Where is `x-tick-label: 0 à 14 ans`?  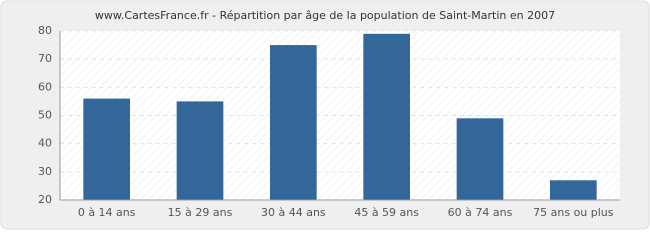
x-tick-label: 0 à 14 ans is located at coordinates (107, 212).